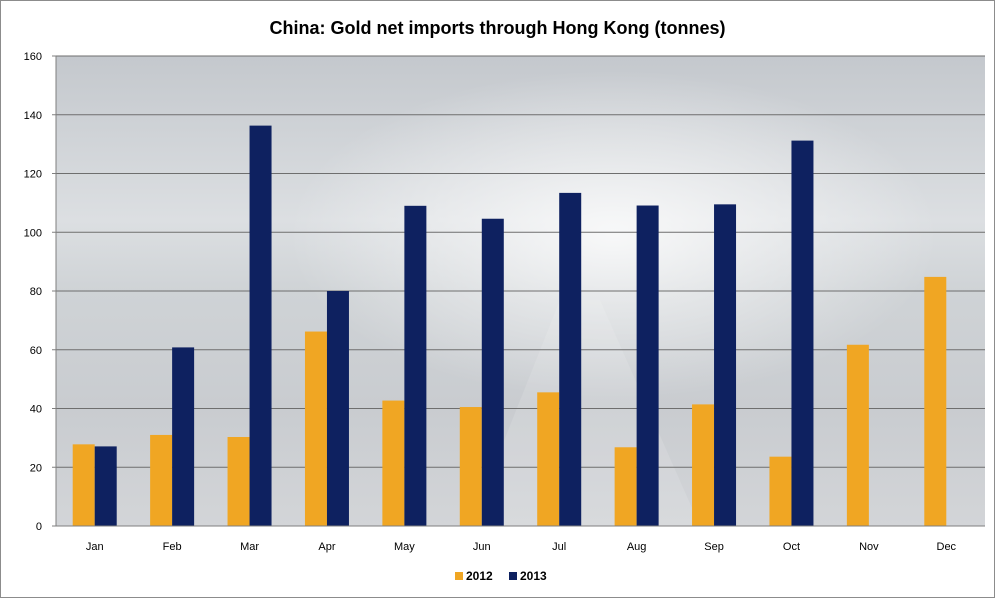 Image resolution: width=995 pixels, height=598 pixels. What do you see at coordinates (161, 480) in the screenshot?
I see `bar-2012-feb` at bounding box center [161, 480].